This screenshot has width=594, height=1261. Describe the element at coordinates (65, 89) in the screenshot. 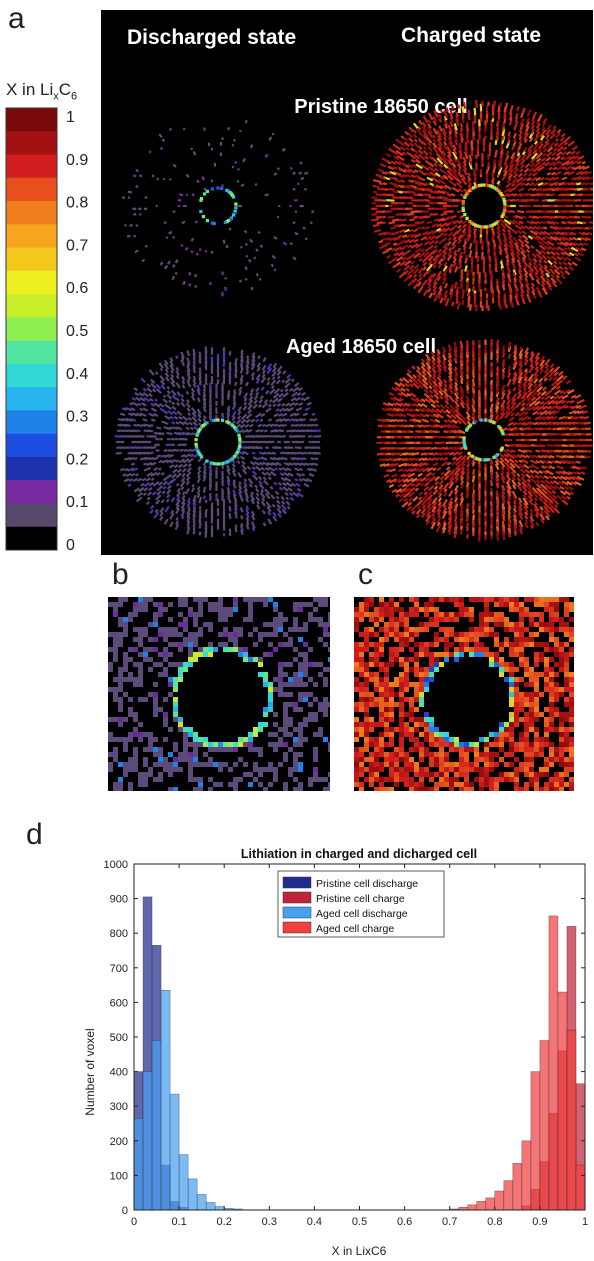

I see `colorbar-title-mid: C` at that location.